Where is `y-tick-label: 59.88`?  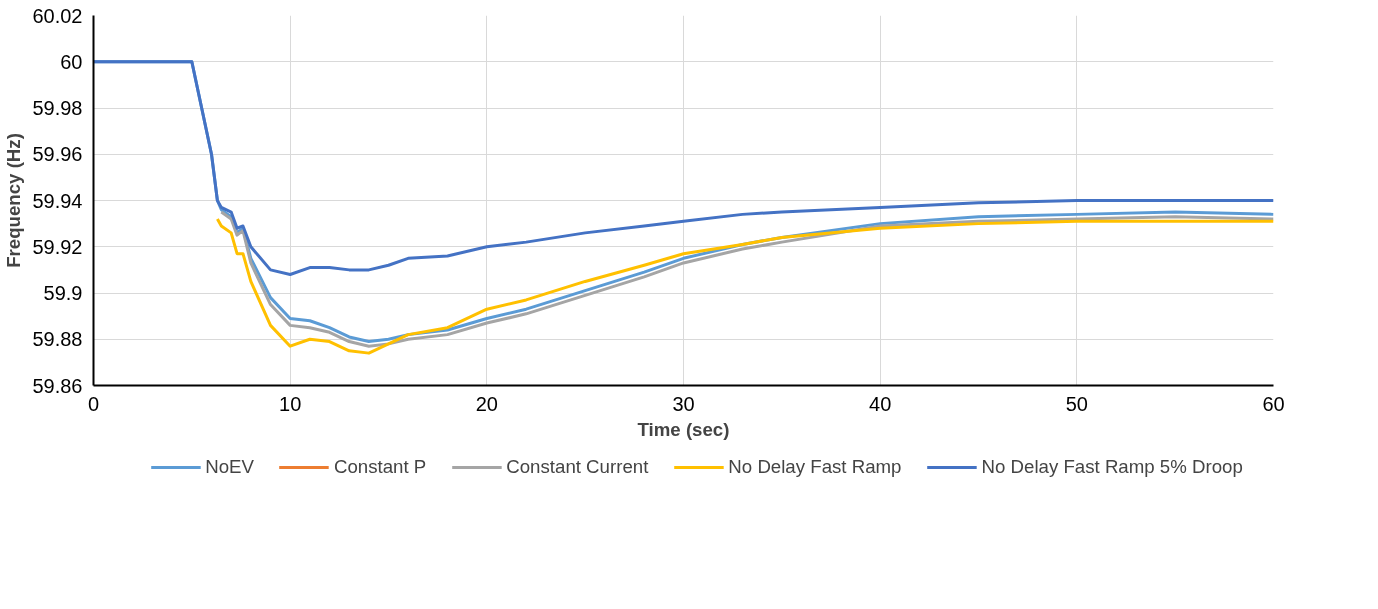 y-tick-label: 59.88 is located at coordinates (57, 339).